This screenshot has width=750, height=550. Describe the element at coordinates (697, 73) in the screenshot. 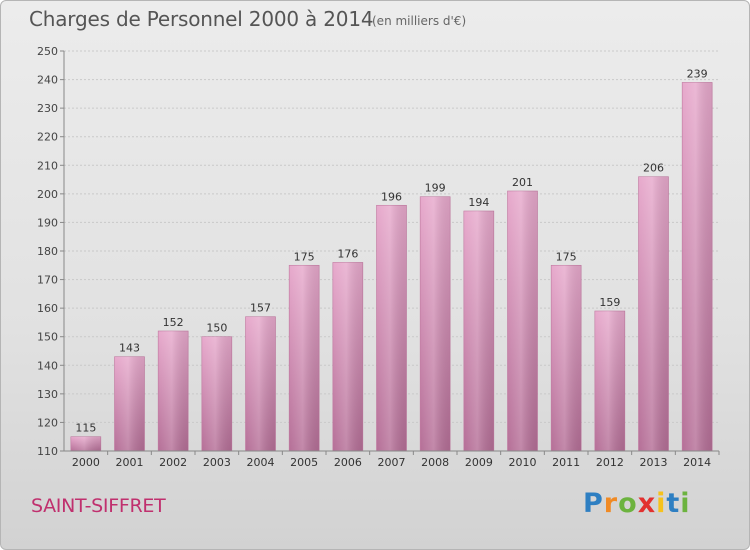

I see `bar-value-label: 239` at that location.